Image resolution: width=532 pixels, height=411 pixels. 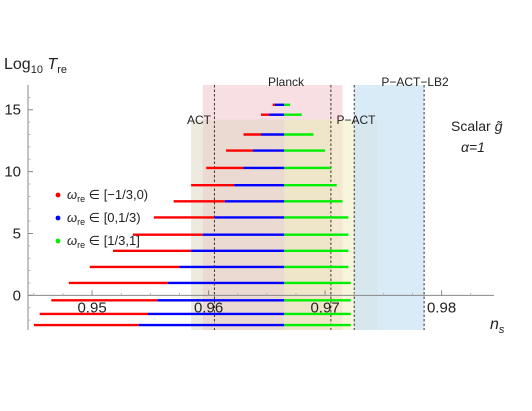 I want to click on band-label-1: ACT, so click(x=199, y=120).